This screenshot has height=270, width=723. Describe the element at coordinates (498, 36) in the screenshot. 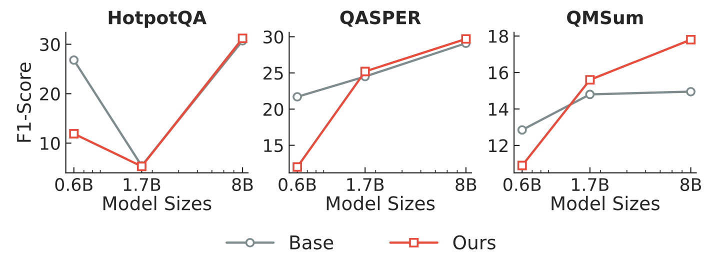

I see `y-tick-label: 18` at that location.